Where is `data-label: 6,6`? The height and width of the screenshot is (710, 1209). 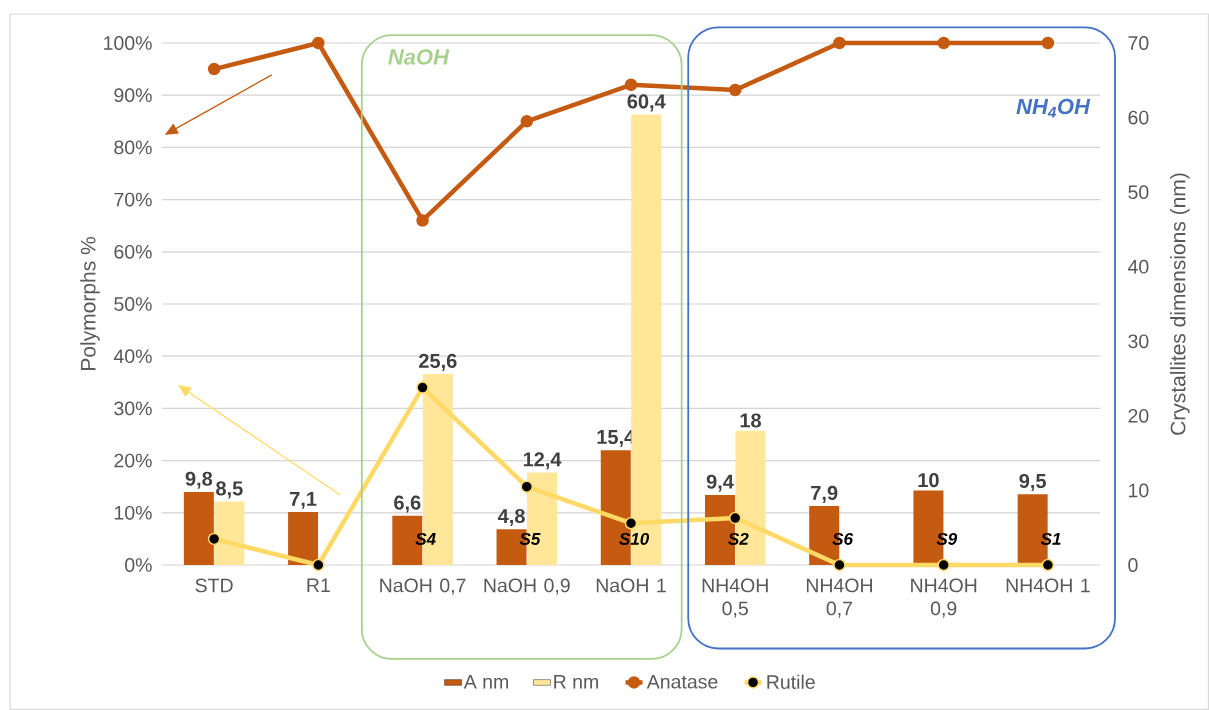
data-label: 6,6 is located at coordinates (407, 504).